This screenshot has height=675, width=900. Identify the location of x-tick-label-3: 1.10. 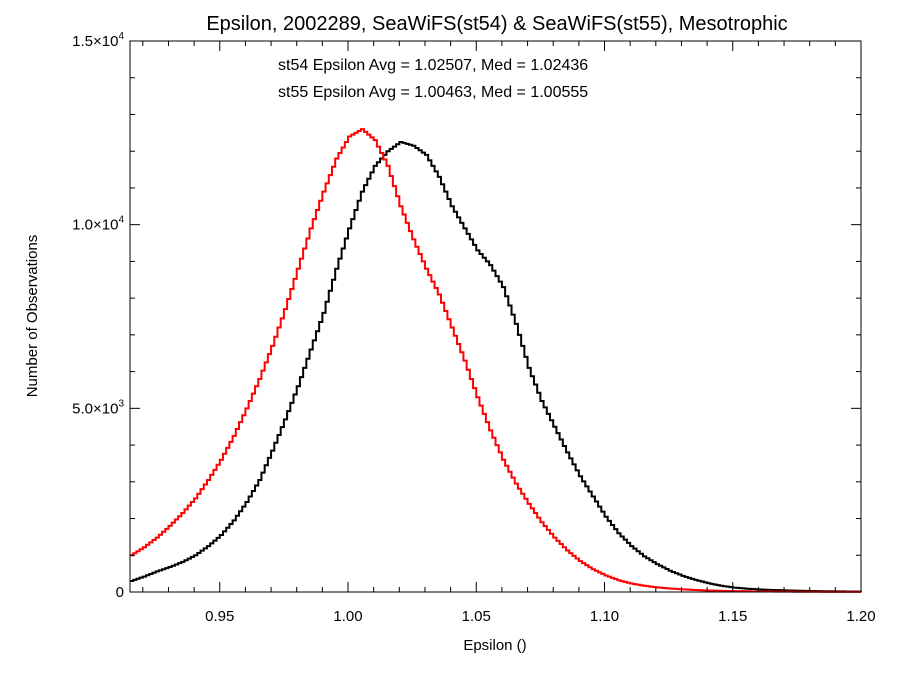
(604, 616).